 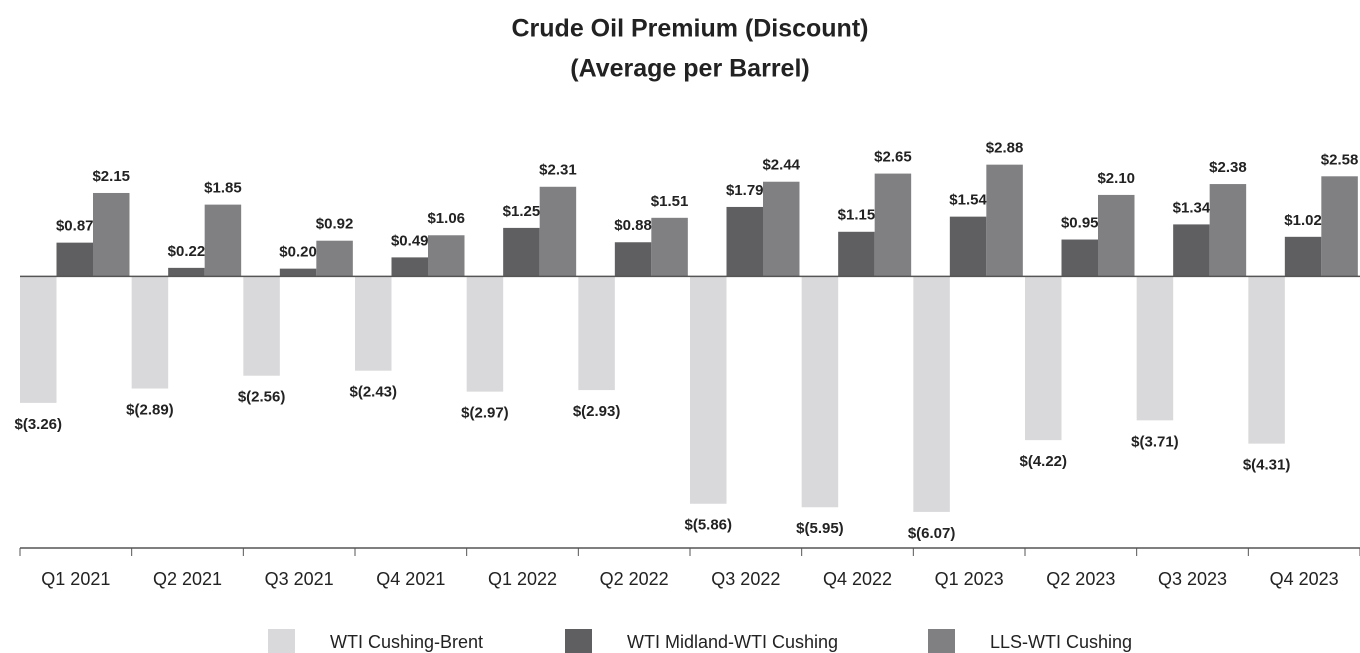 I want to click on value-label: $0.88, so click(x=633, y=225).